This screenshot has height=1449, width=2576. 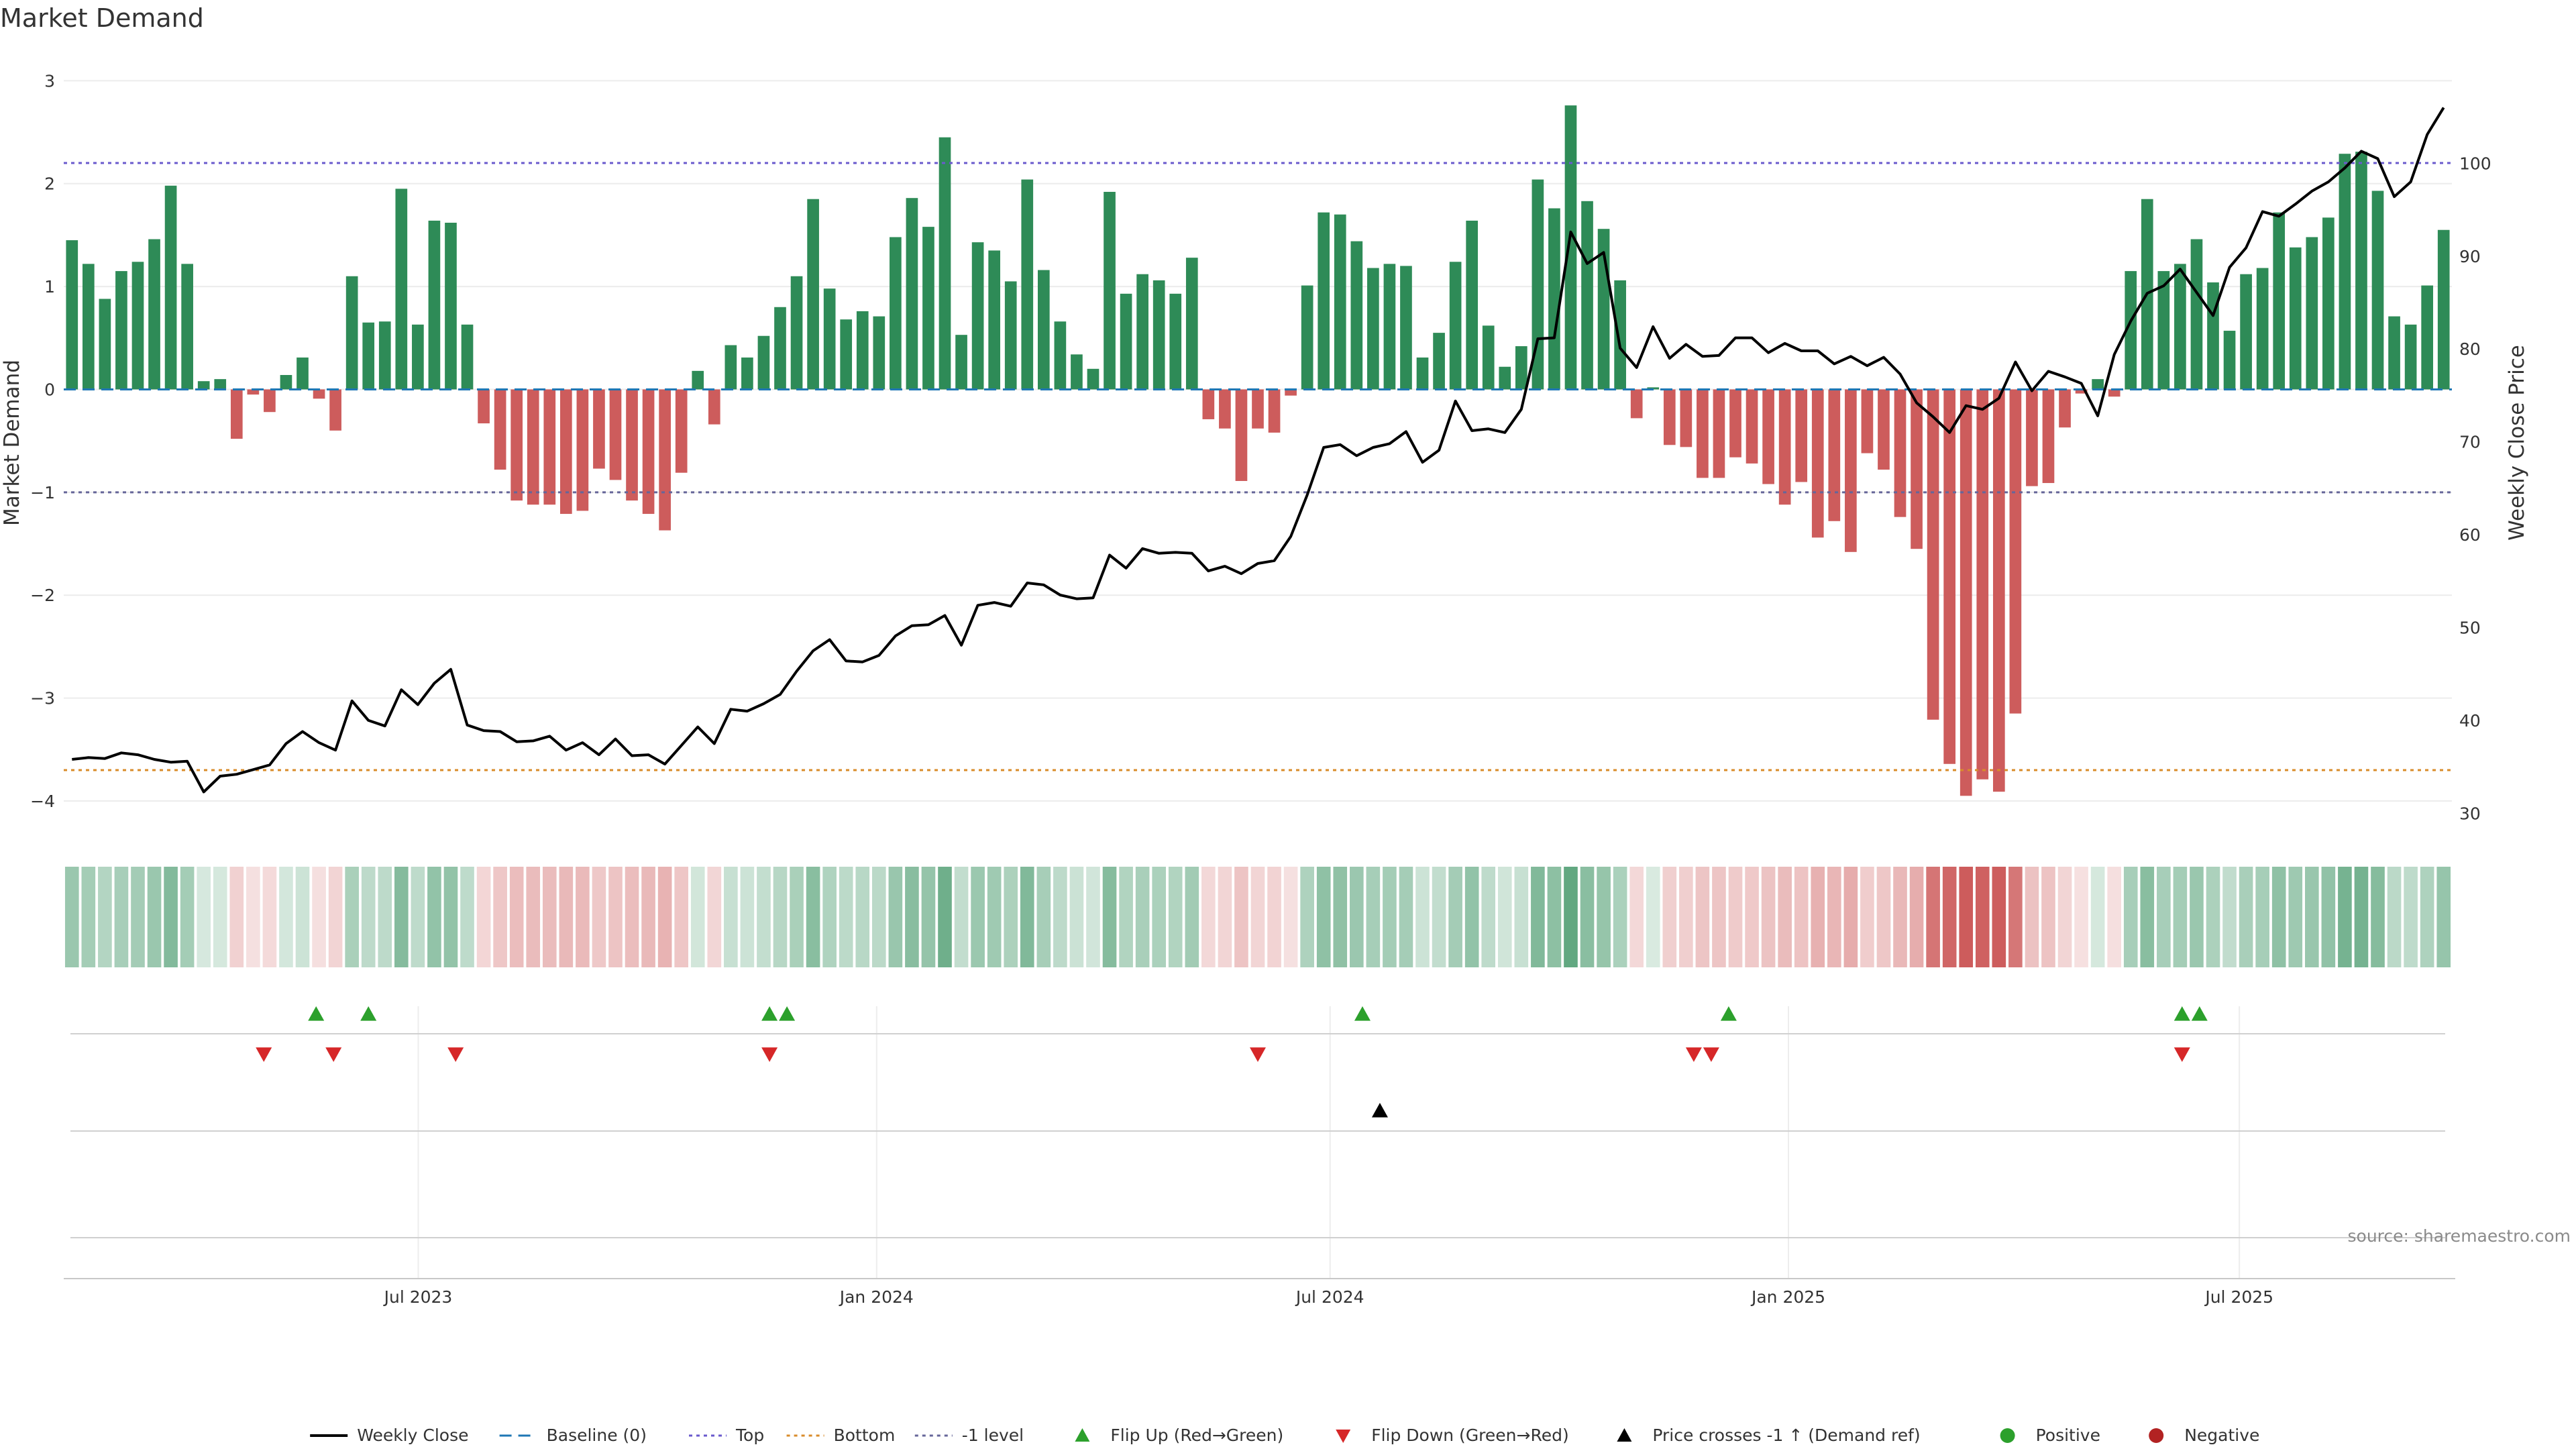 What do you see at coordinates (865, 1435) in the screenshot?
I see `legend-label: Bottom` at bounding box center [865, 1435].